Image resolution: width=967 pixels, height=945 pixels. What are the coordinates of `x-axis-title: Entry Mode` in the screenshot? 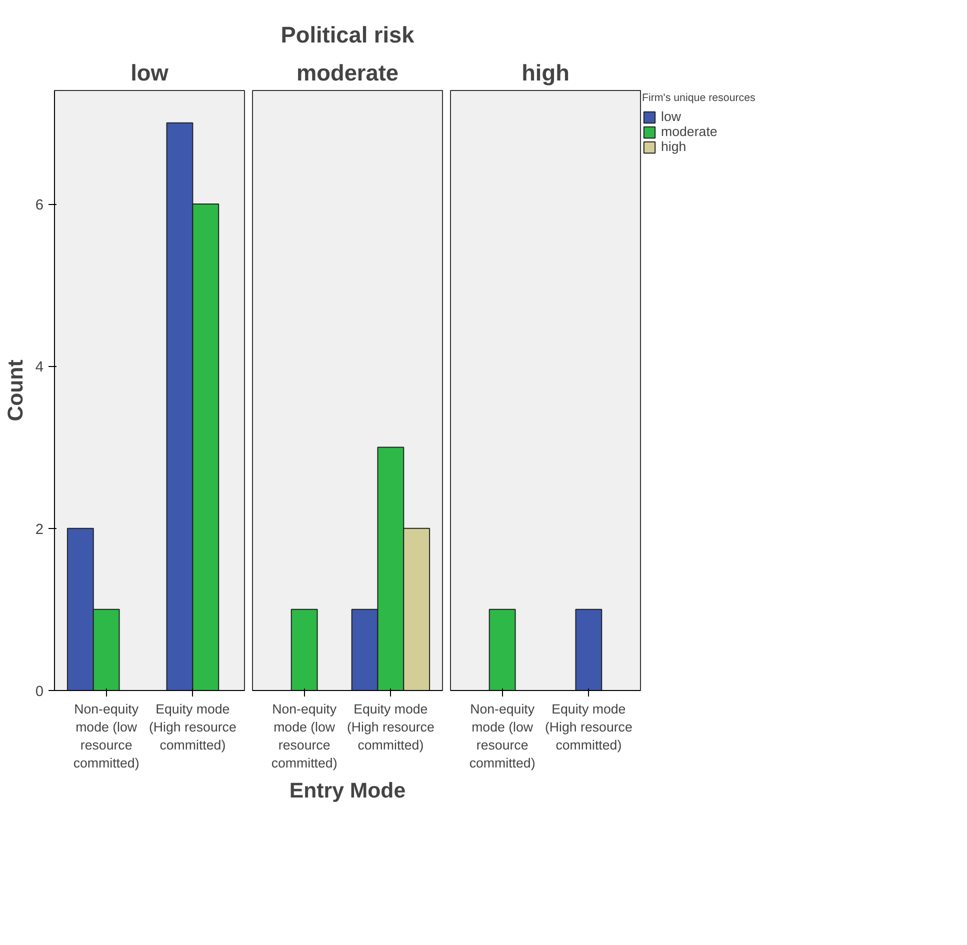 It's located at (347, 790).